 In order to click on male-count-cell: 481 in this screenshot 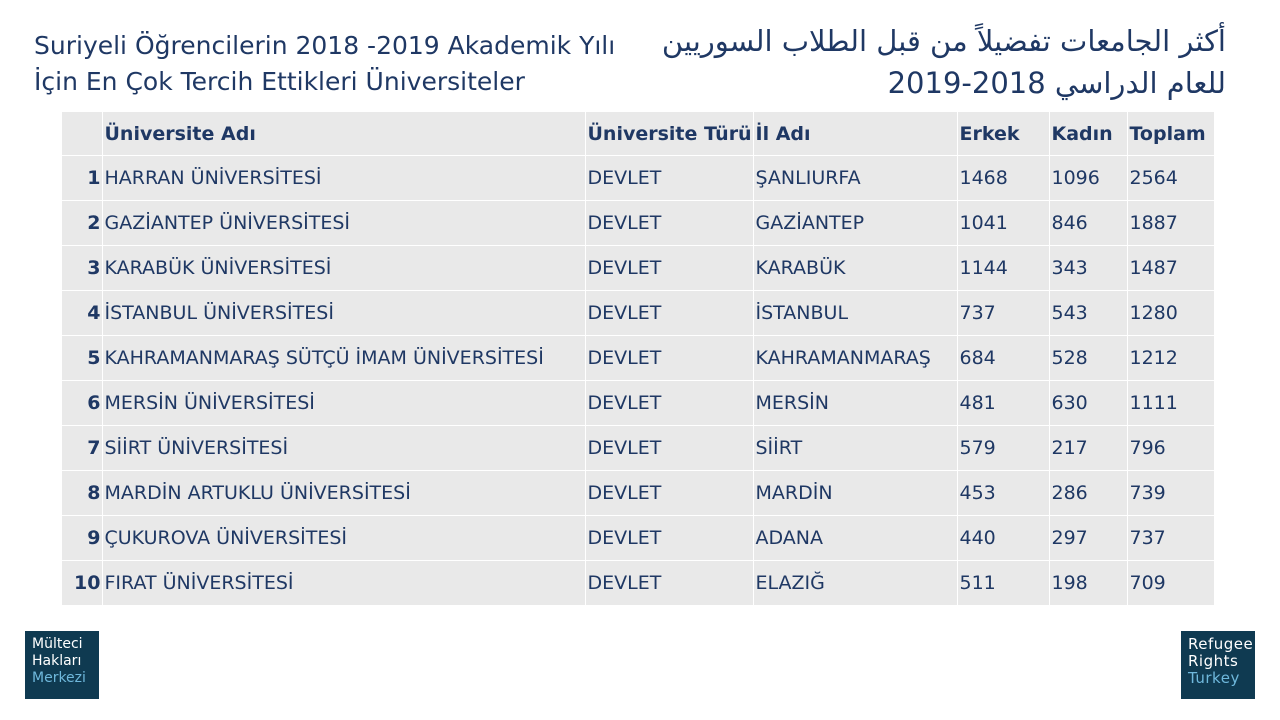, I will do `click(1003, 403)`.